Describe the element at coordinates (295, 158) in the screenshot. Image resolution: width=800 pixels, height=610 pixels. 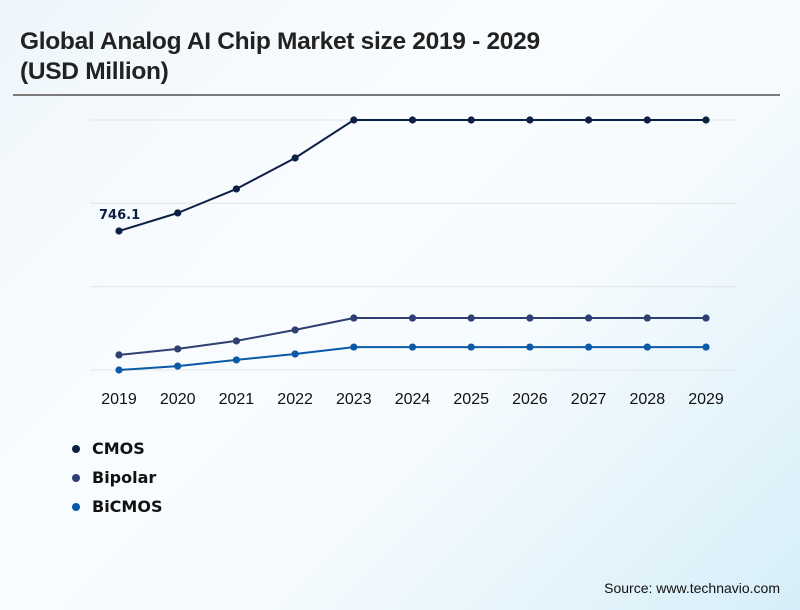
I see `data-point-cmos-2022` at that location.